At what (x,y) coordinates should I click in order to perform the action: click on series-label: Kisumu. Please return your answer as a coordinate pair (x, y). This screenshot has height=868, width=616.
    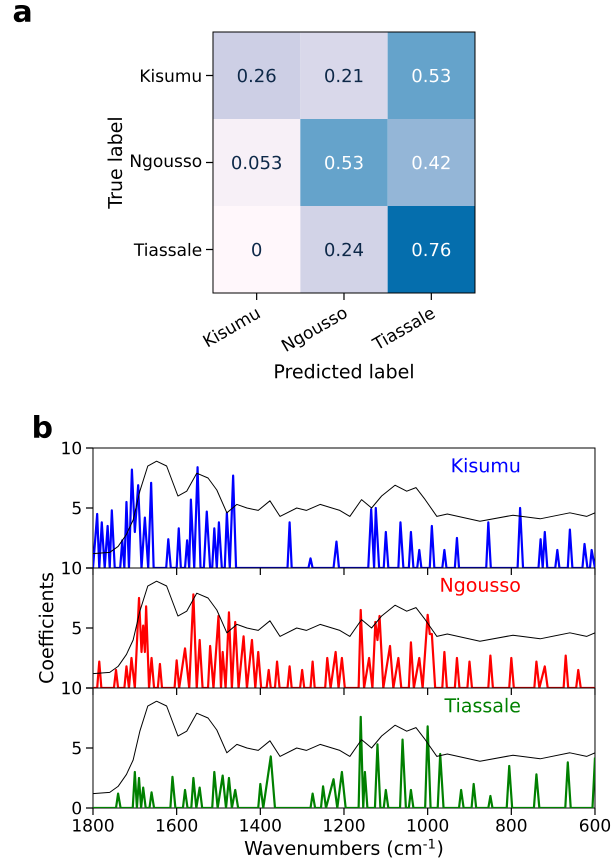
    Looking at the image, I should click on (486, 465).